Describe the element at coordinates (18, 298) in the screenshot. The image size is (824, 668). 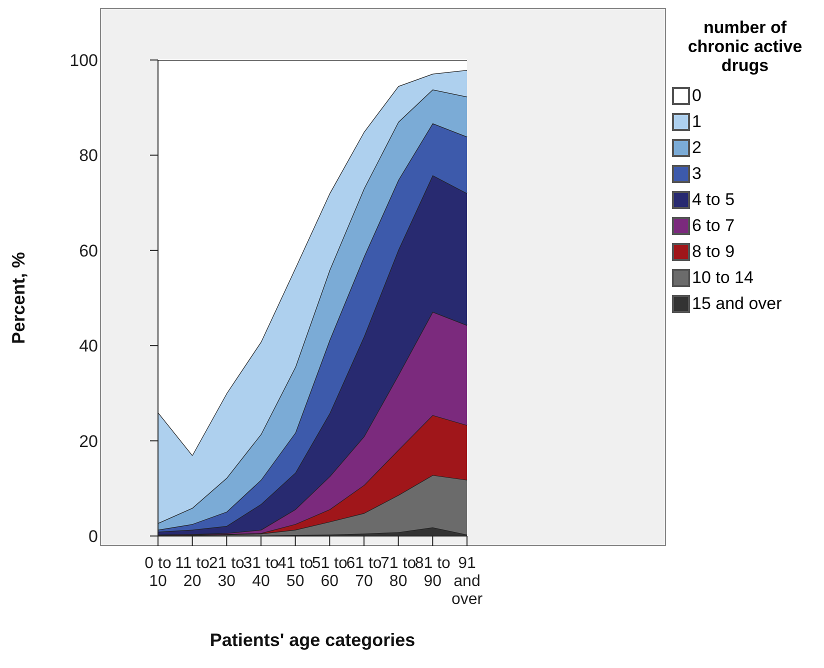
I see `y-axis-title: Percent, %` at that location.